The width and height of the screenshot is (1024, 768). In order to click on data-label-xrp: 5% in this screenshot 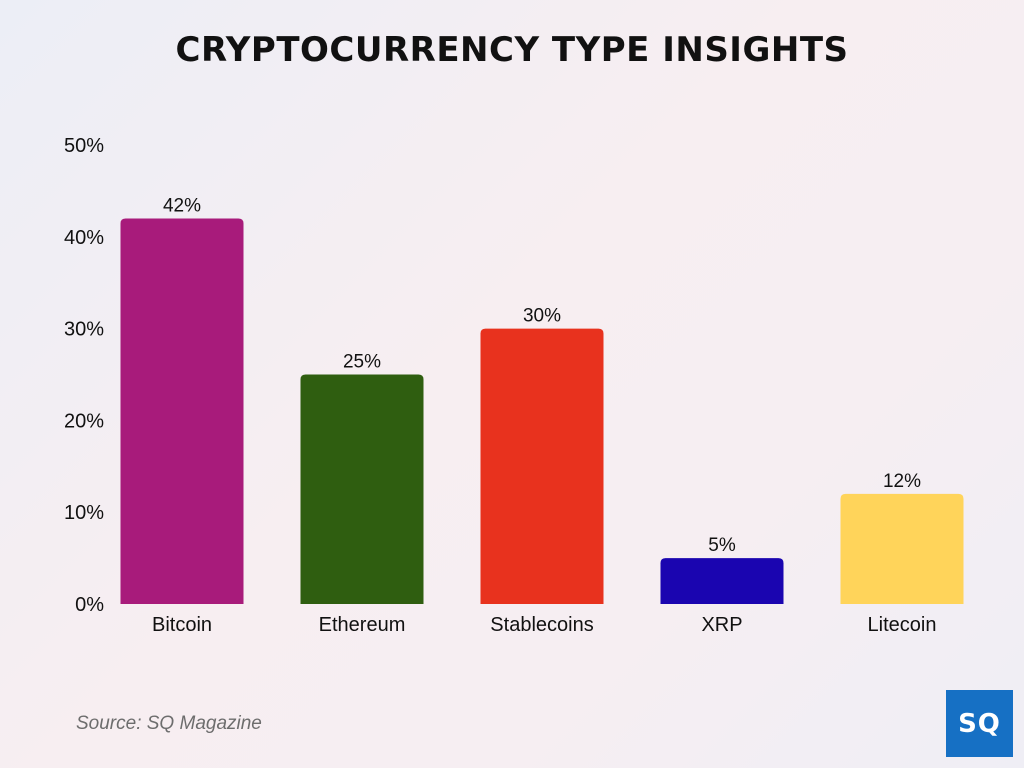, I will do `click(722, 545)`.